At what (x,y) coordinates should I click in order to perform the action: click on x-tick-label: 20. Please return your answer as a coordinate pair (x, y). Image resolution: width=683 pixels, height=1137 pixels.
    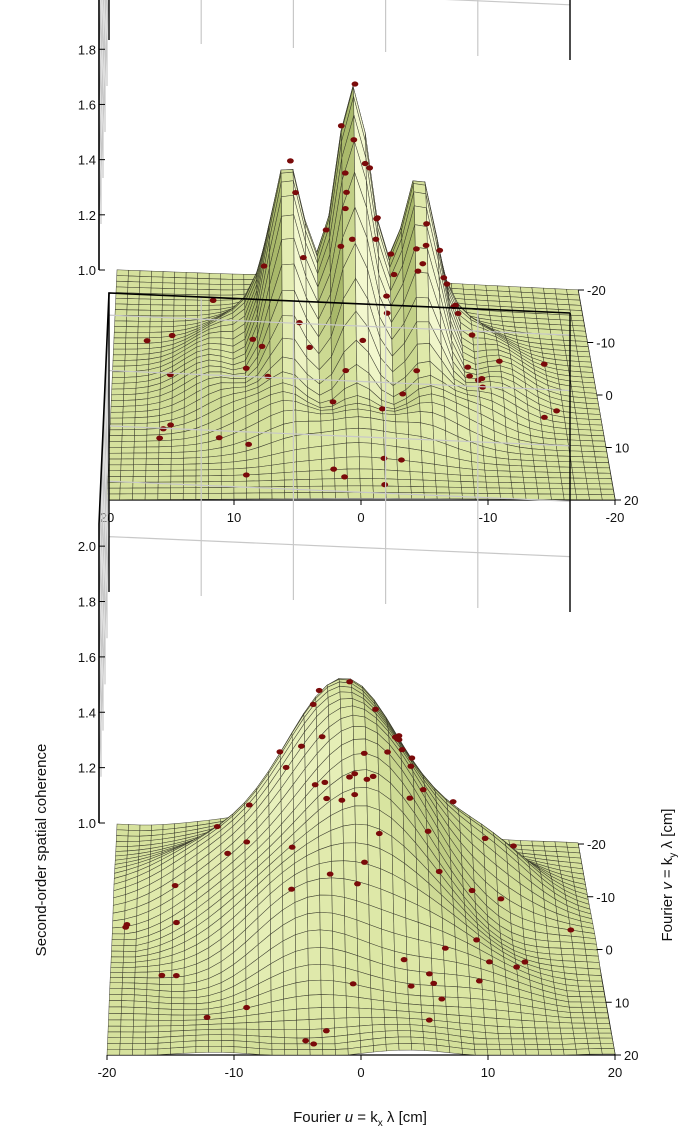
    Looking at the image, I should click on (615, 1072).